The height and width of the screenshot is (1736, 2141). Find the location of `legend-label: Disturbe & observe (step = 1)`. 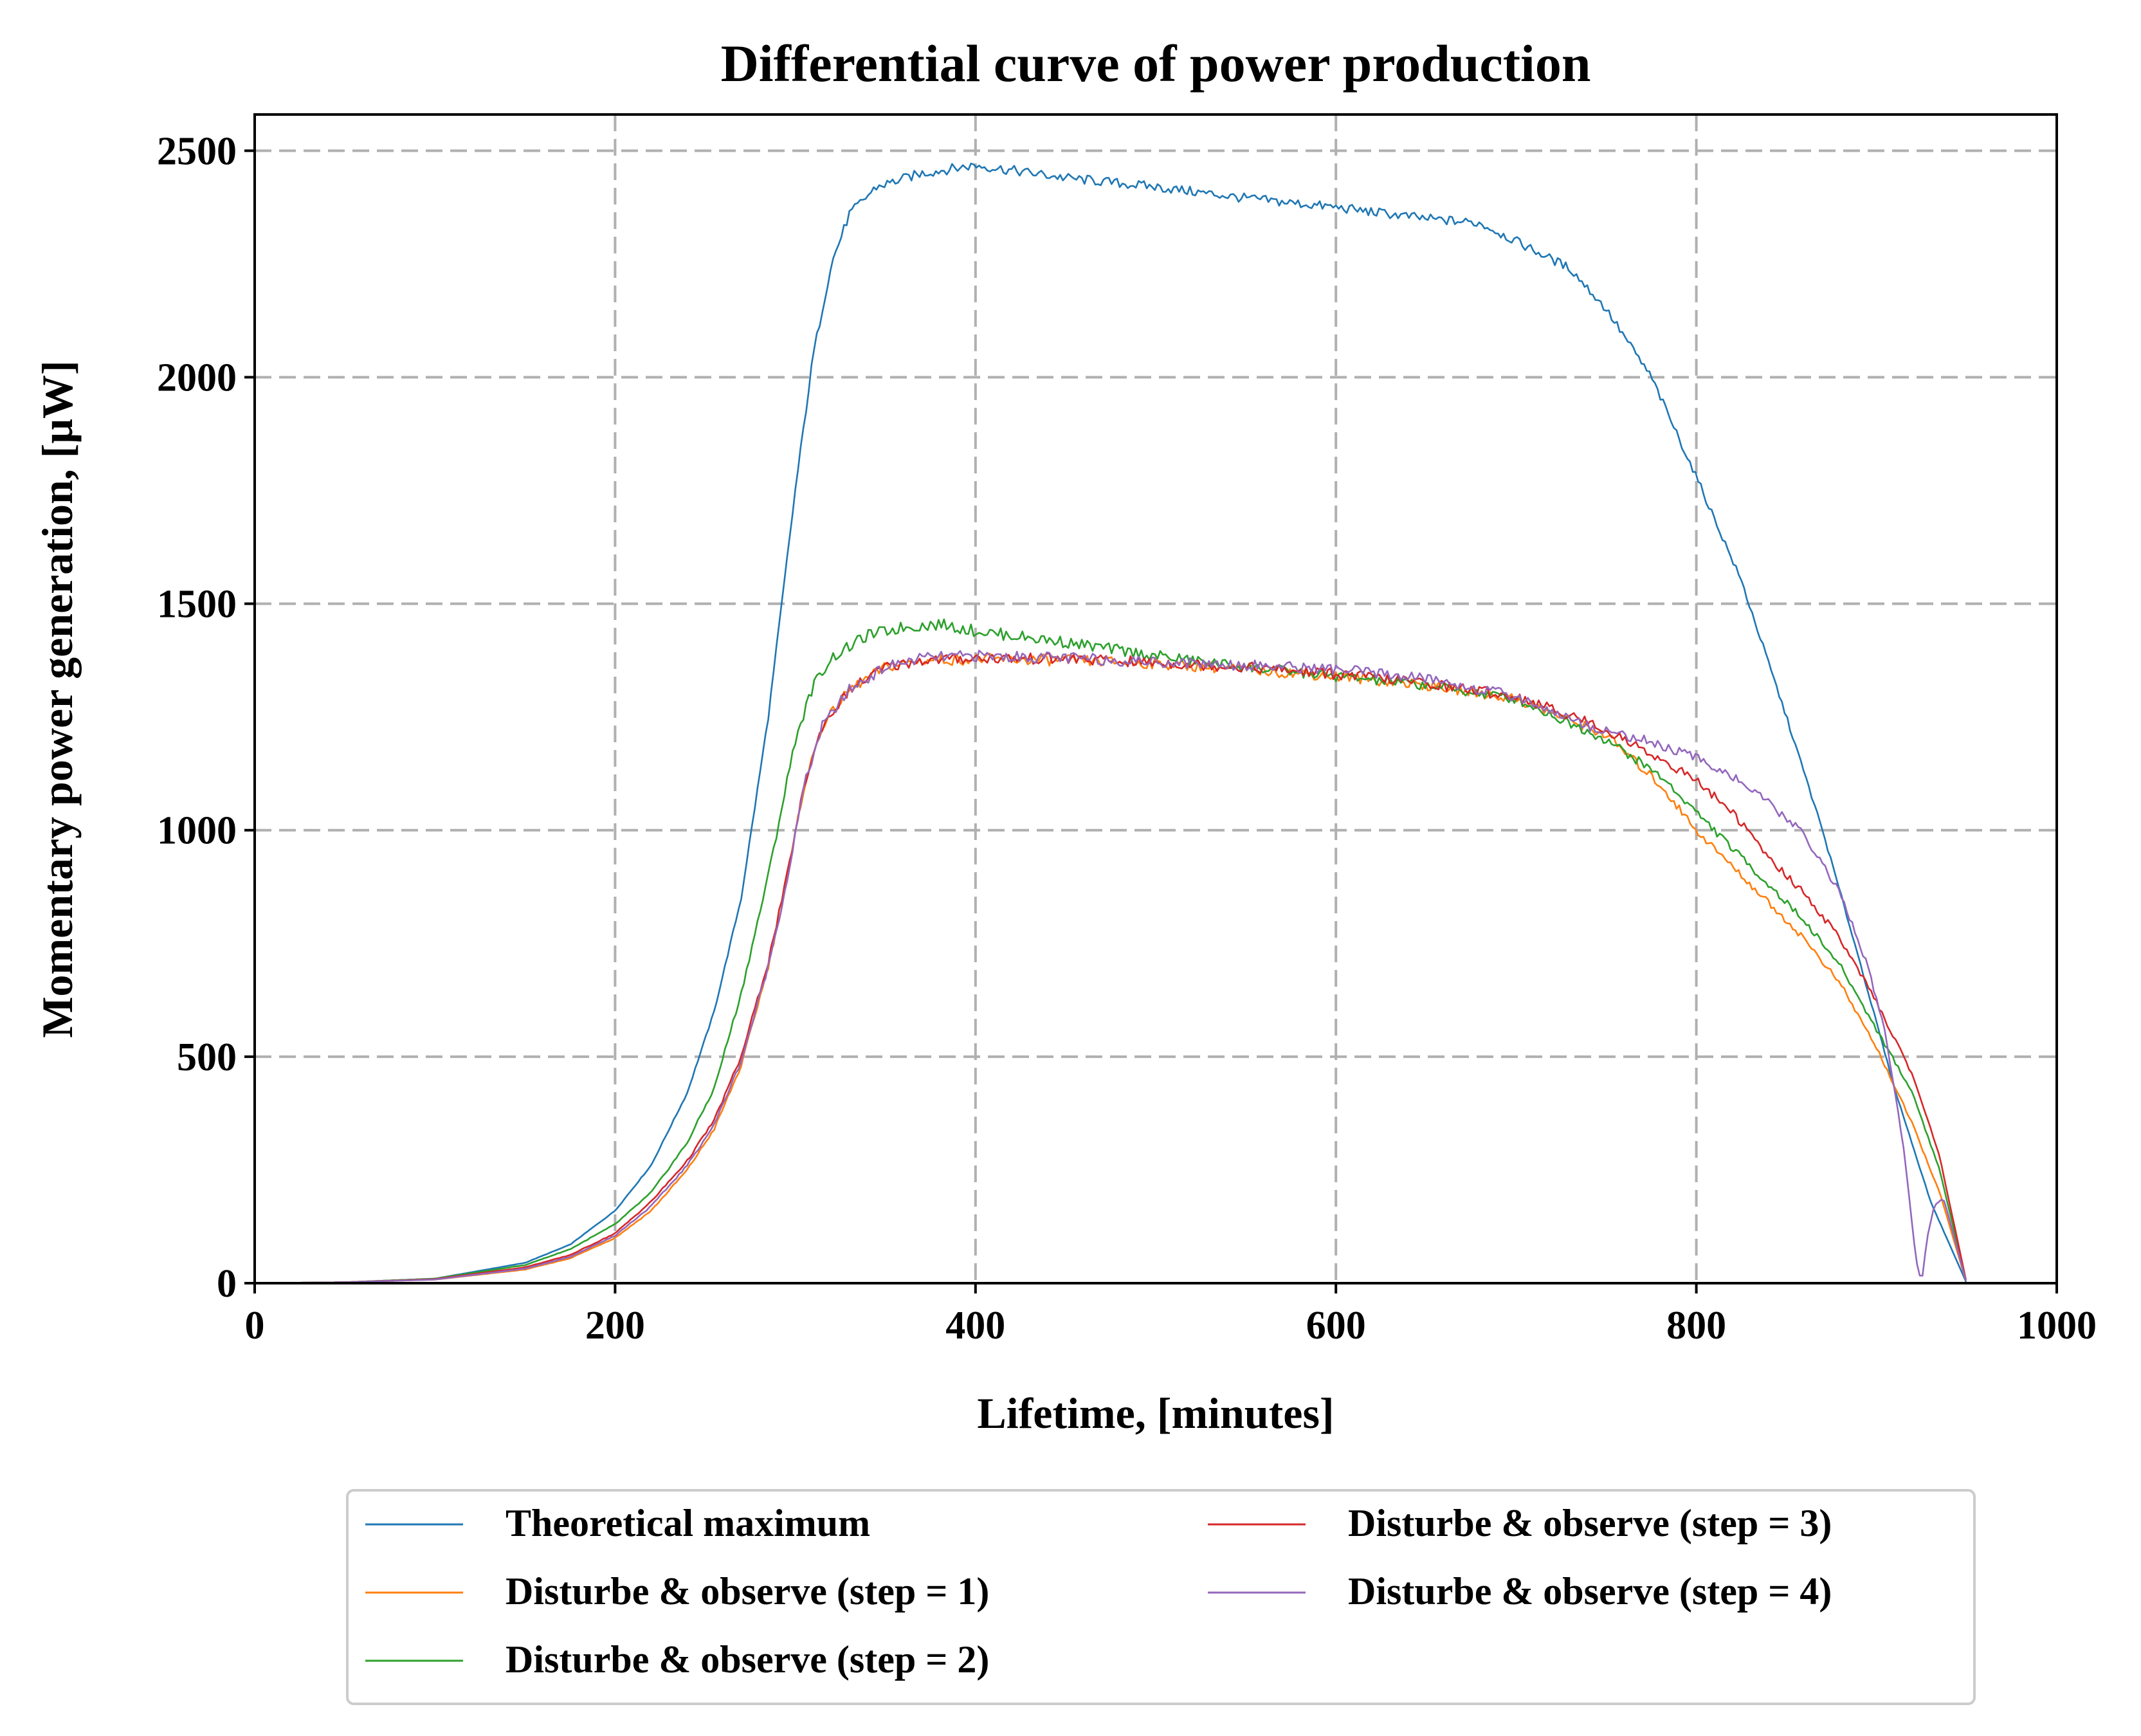

legend-label: Disturbe & observe (step = 1) is located at coordinates (747, 1591).